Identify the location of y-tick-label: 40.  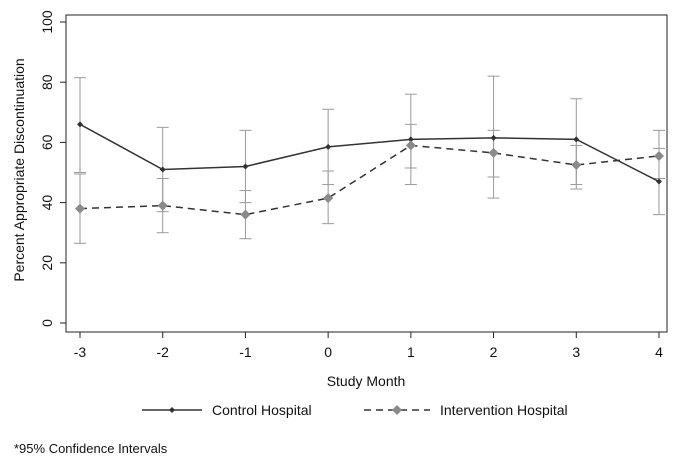
(47, 203).